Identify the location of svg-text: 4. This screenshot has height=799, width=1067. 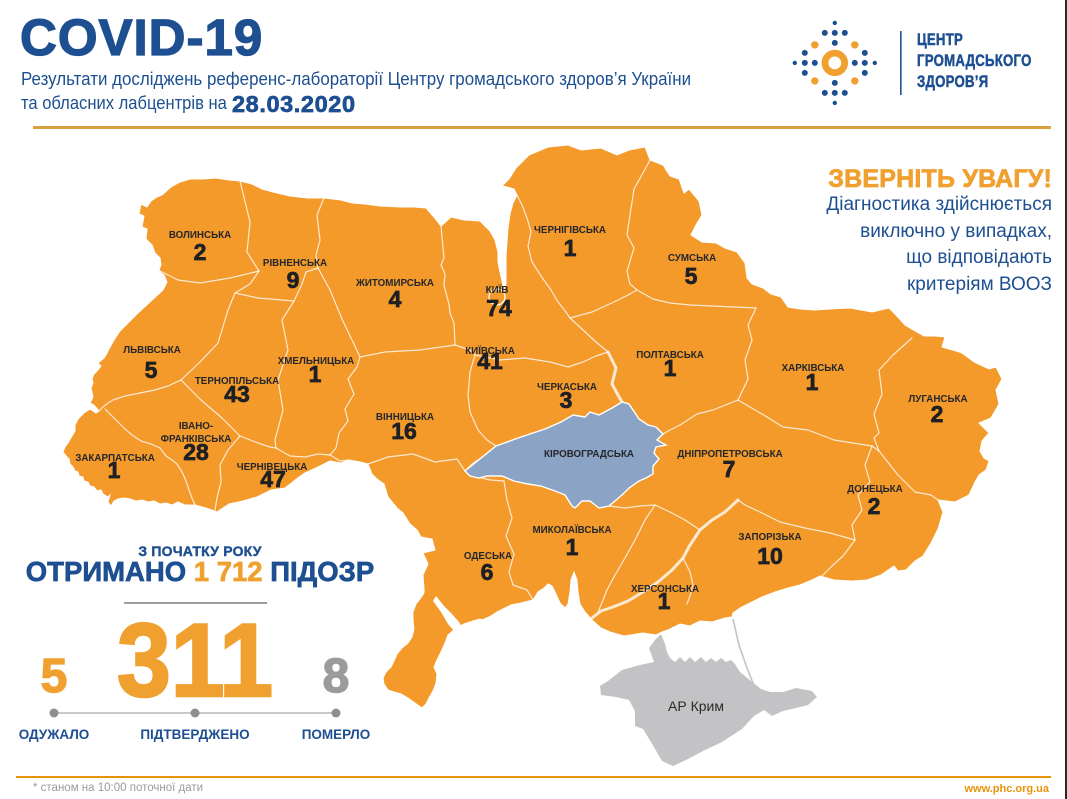
(395, 299).